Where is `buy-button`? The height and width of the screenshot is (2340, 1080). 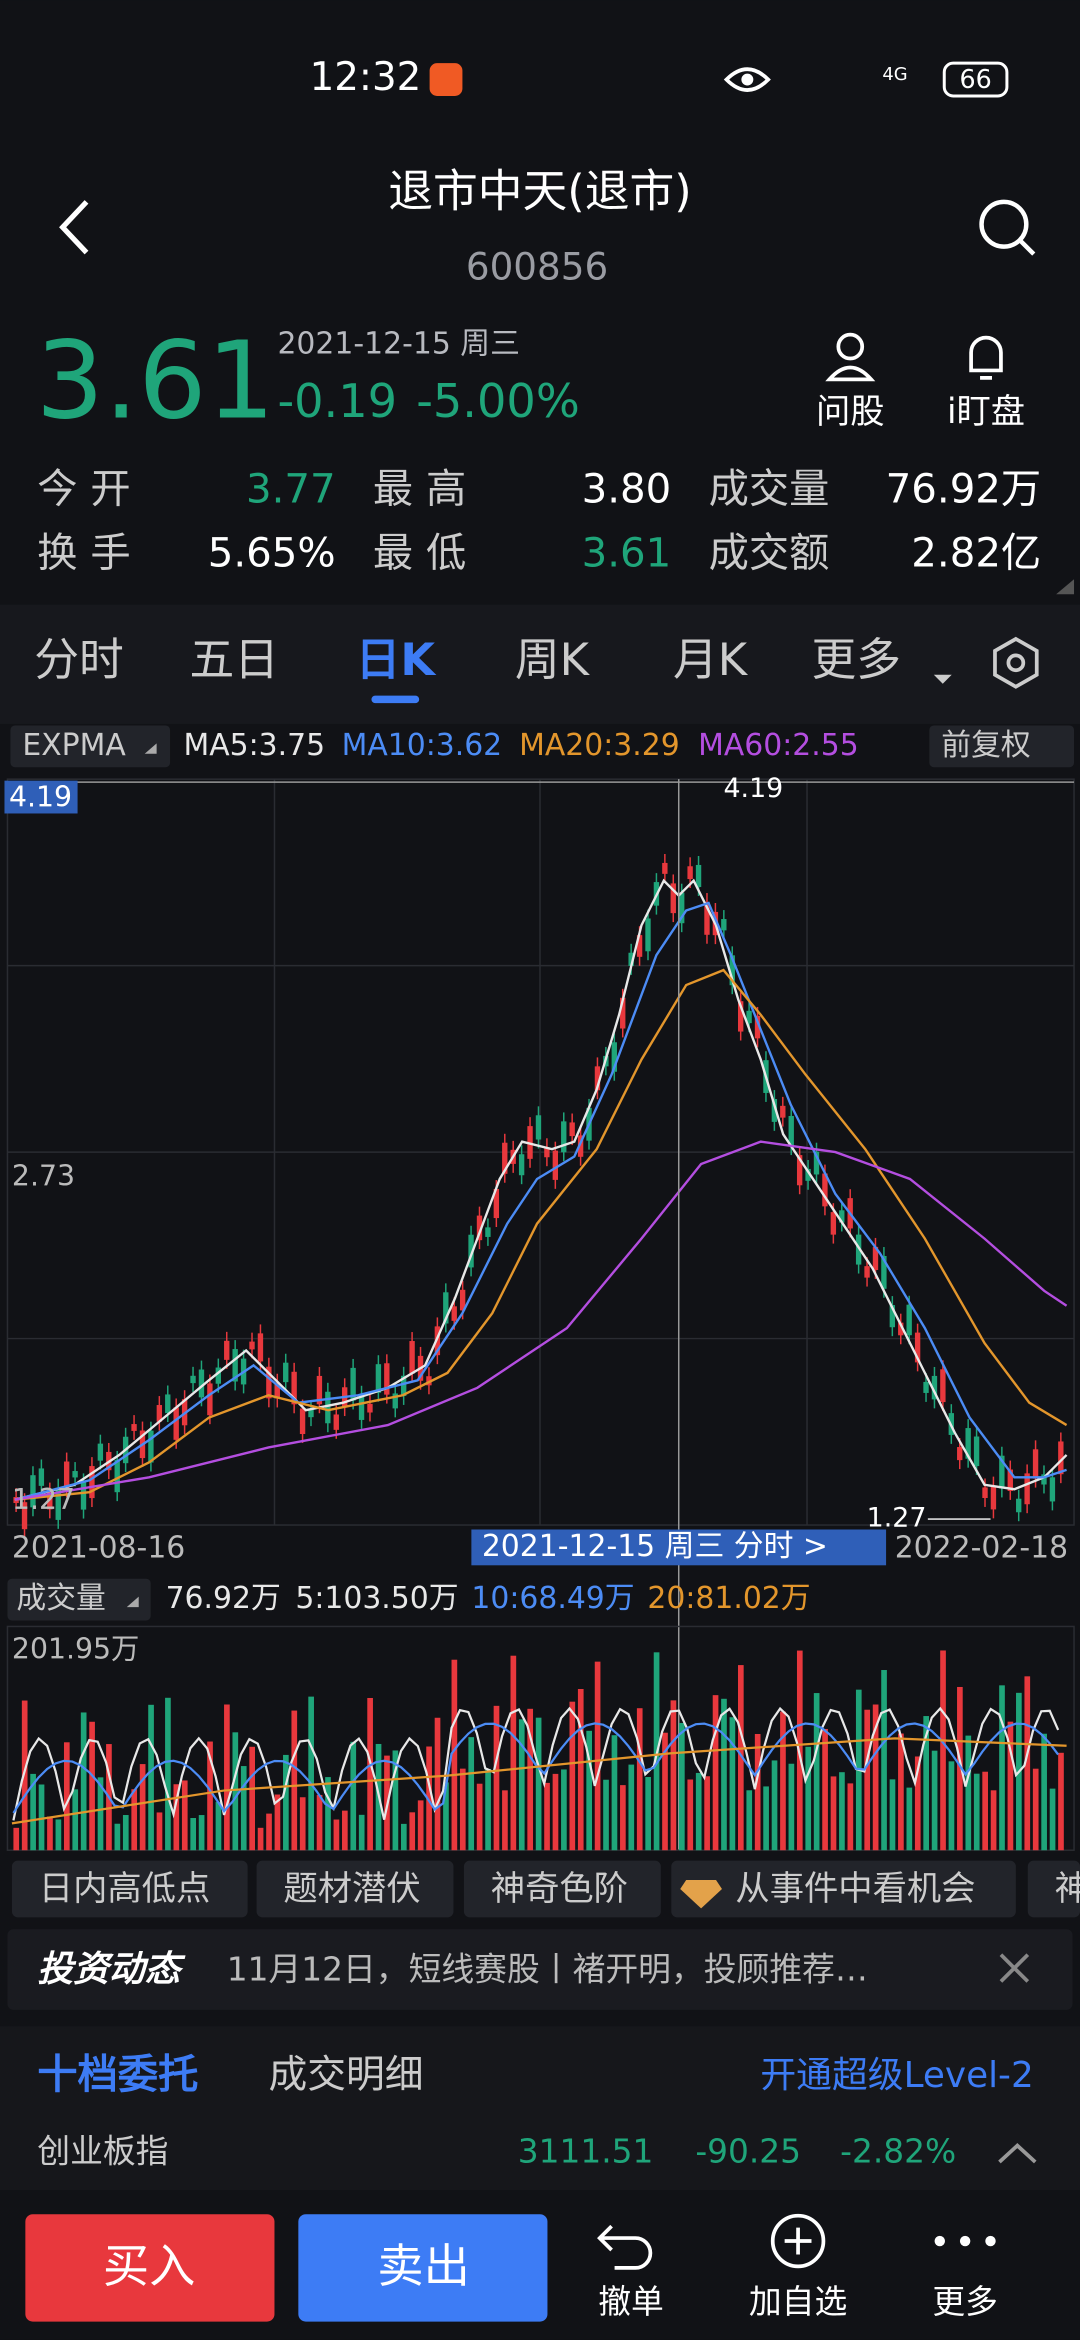 buy-button is located at coordinates (150, 2268).